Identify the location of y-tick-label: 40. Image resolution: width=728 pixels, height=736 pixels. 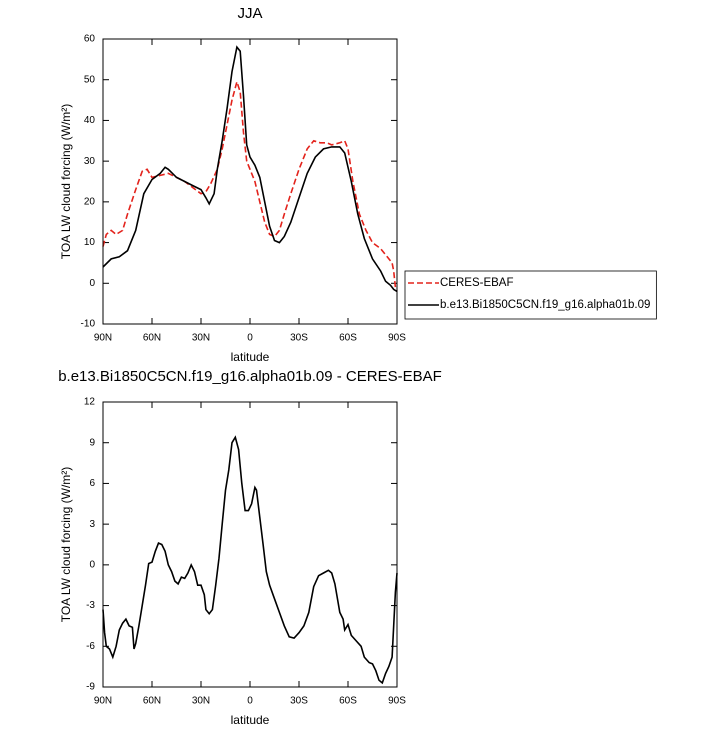
(90, 120).